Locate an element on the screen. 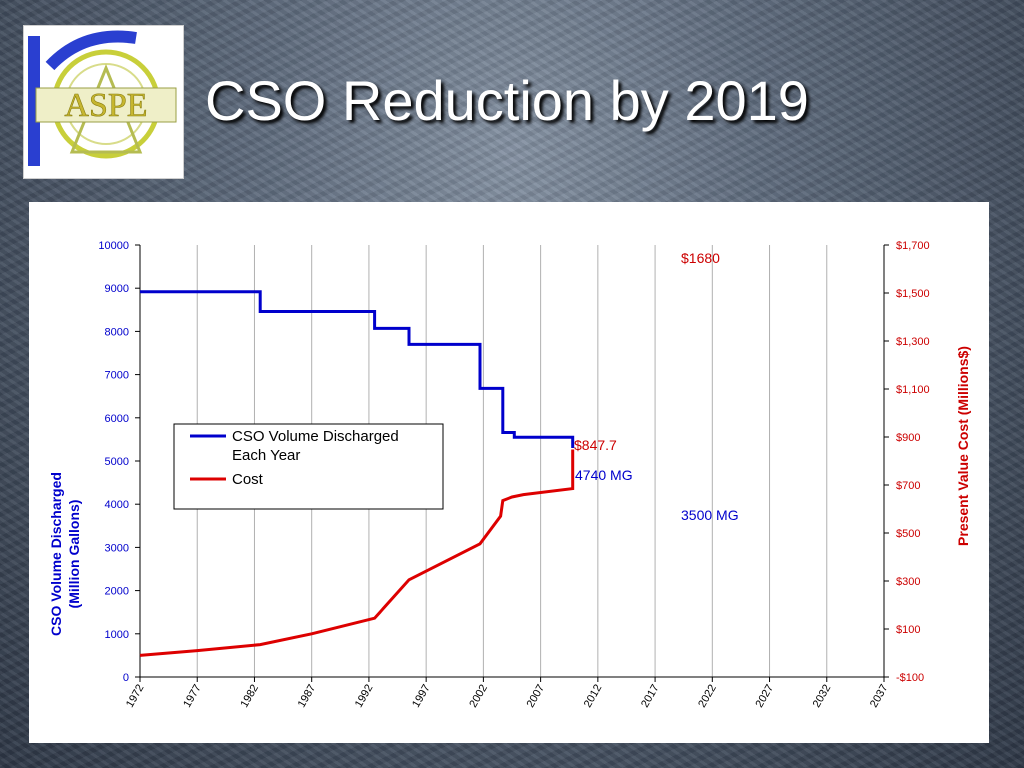 The width and height of the screenshot is (1024, 768). y-left-tick-label: 3000 is located at coordinates (117, 548).